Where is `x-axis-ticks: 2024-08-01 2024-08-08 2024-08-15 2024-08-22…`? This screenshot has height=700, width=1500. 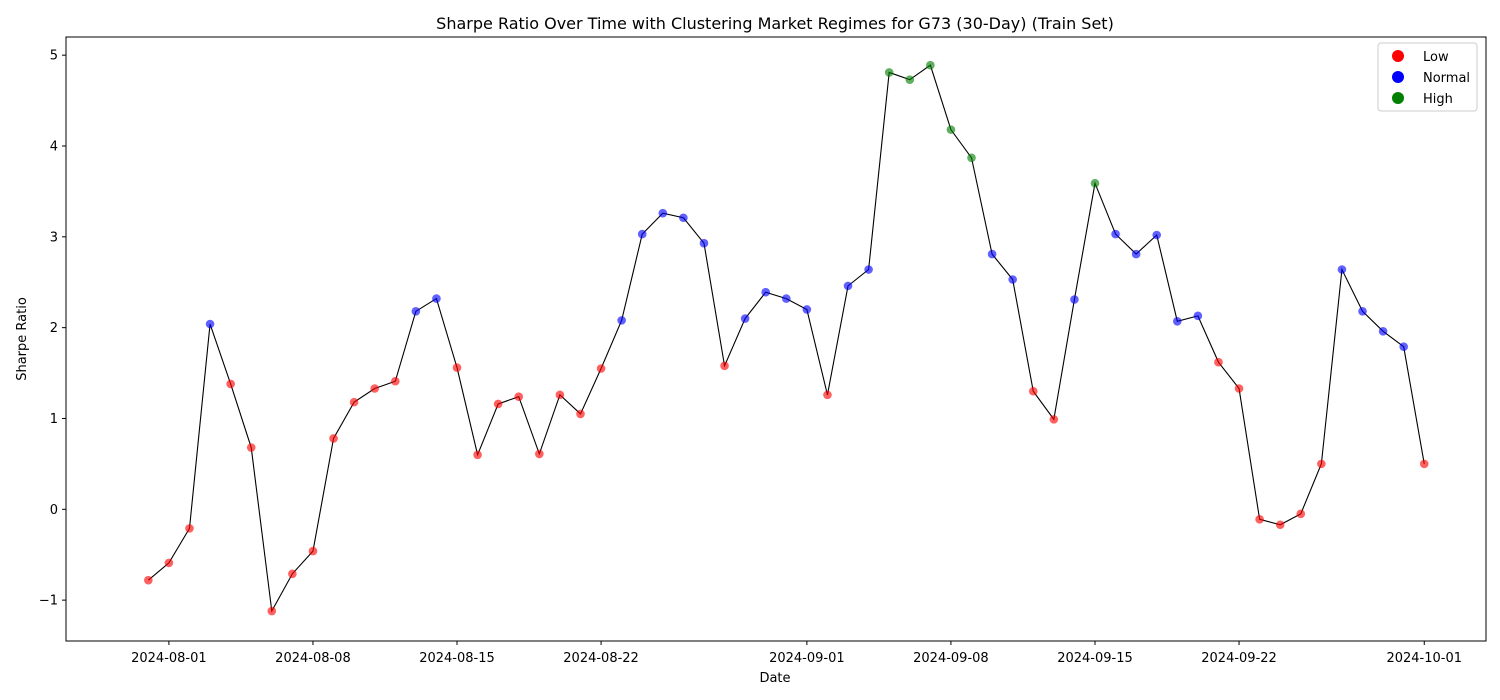
x-axis-ticks: 2024-08-01 2024-08-08 2024-08-15 2024-08-22… is located at coordinates (796, 653).